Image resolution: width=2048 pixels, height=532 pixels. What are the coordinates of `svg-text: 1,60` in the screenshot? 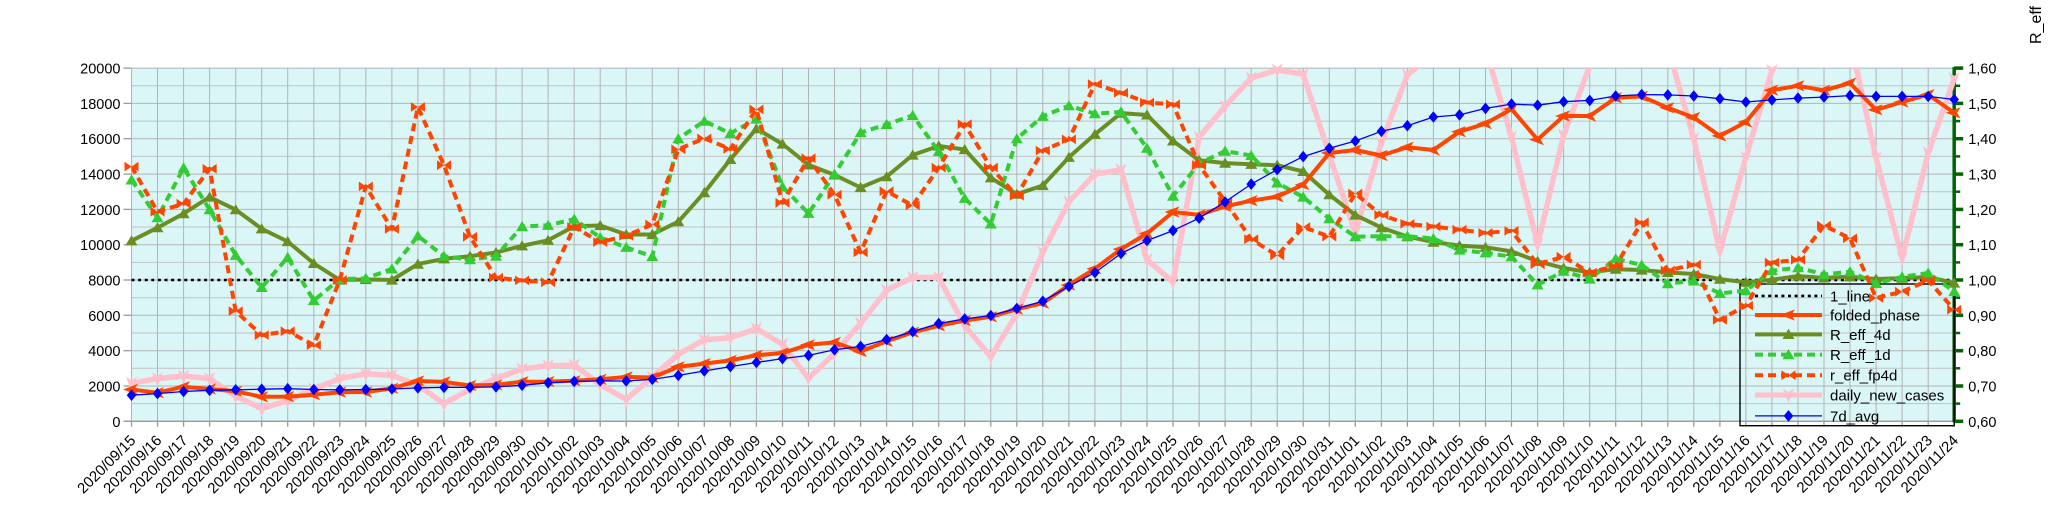 It's located at (1982, 70).